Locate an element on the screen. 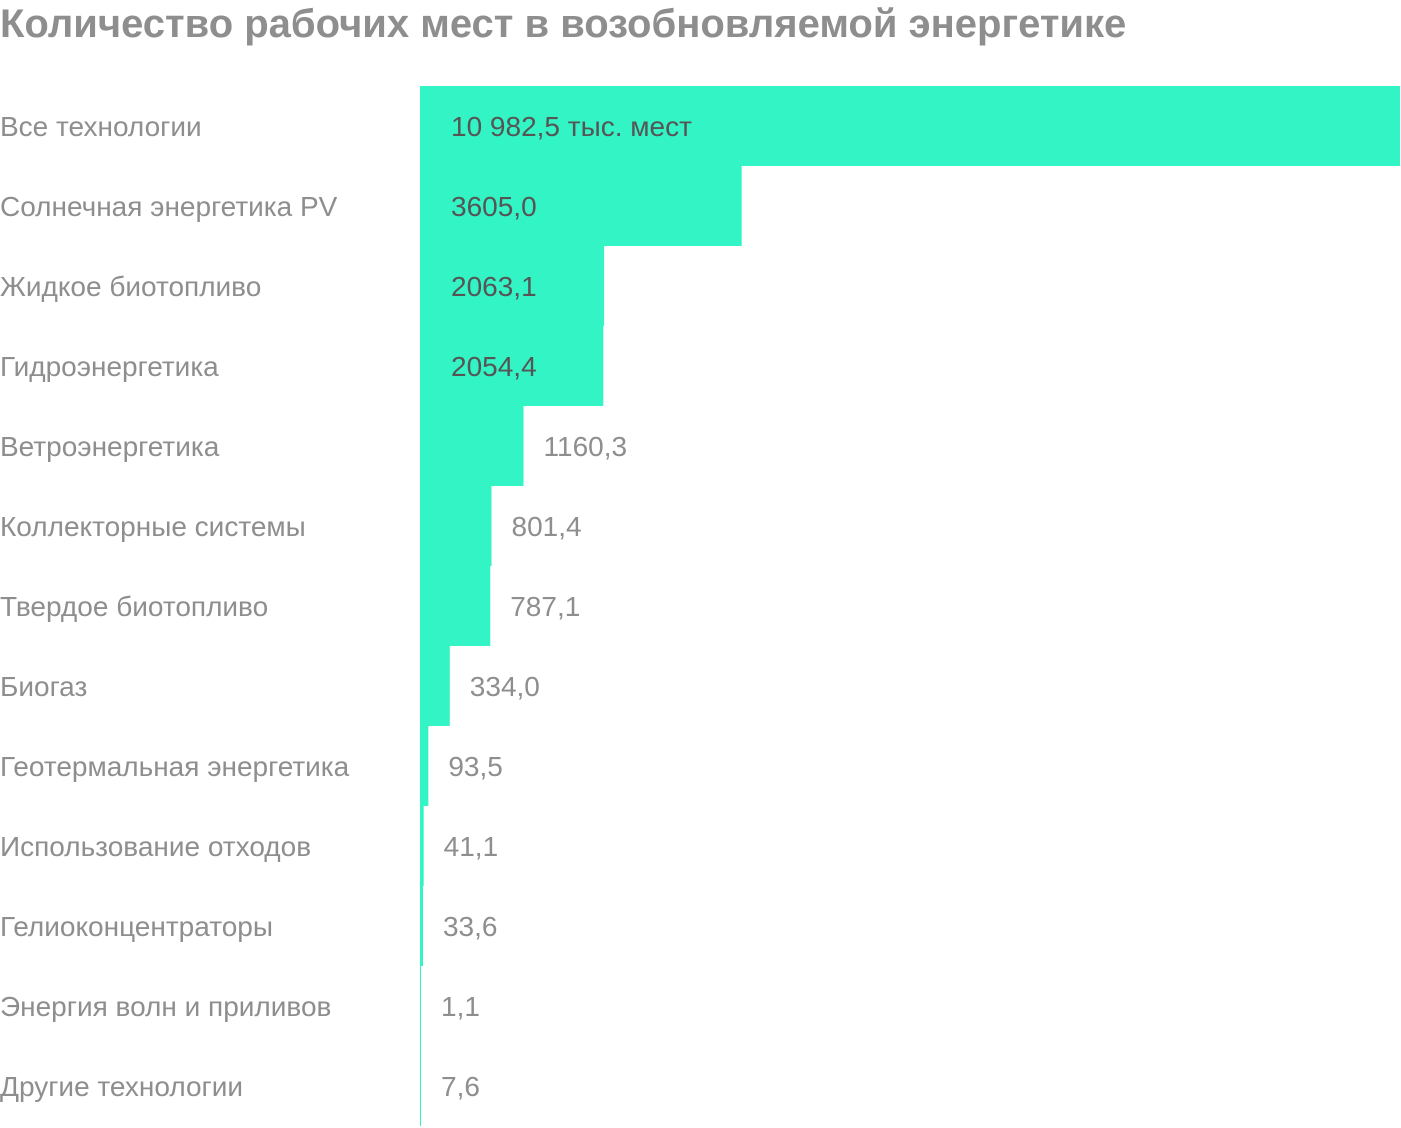 This screenshot has width=1401, height=1128. value-label: 10 982,5 тыс. мест is located at coordinates (571, 126).